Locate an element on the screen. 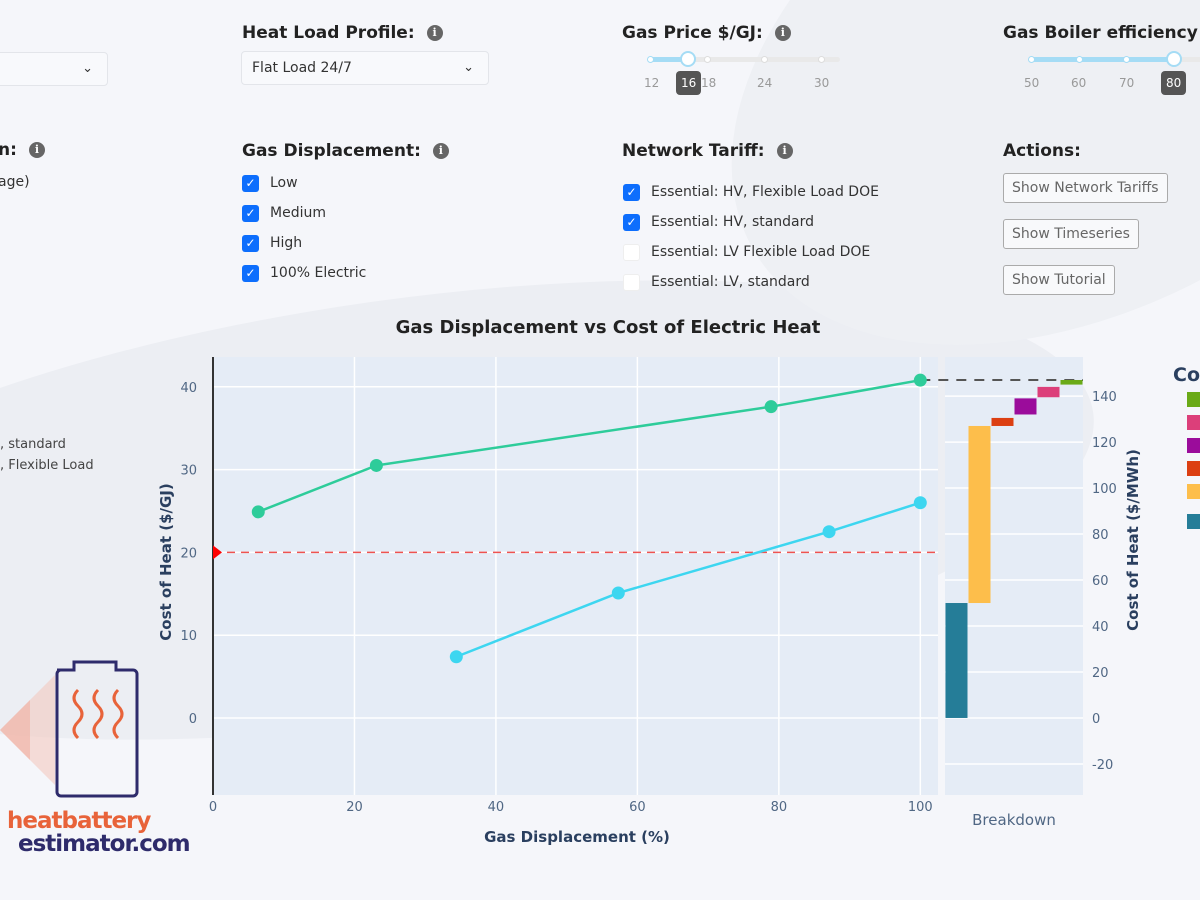 Image resolution: width=1200 pixels, height=900 pixels. checkbox-option: ✓ Essential: HV, standard is located at coordinates (751, 222).